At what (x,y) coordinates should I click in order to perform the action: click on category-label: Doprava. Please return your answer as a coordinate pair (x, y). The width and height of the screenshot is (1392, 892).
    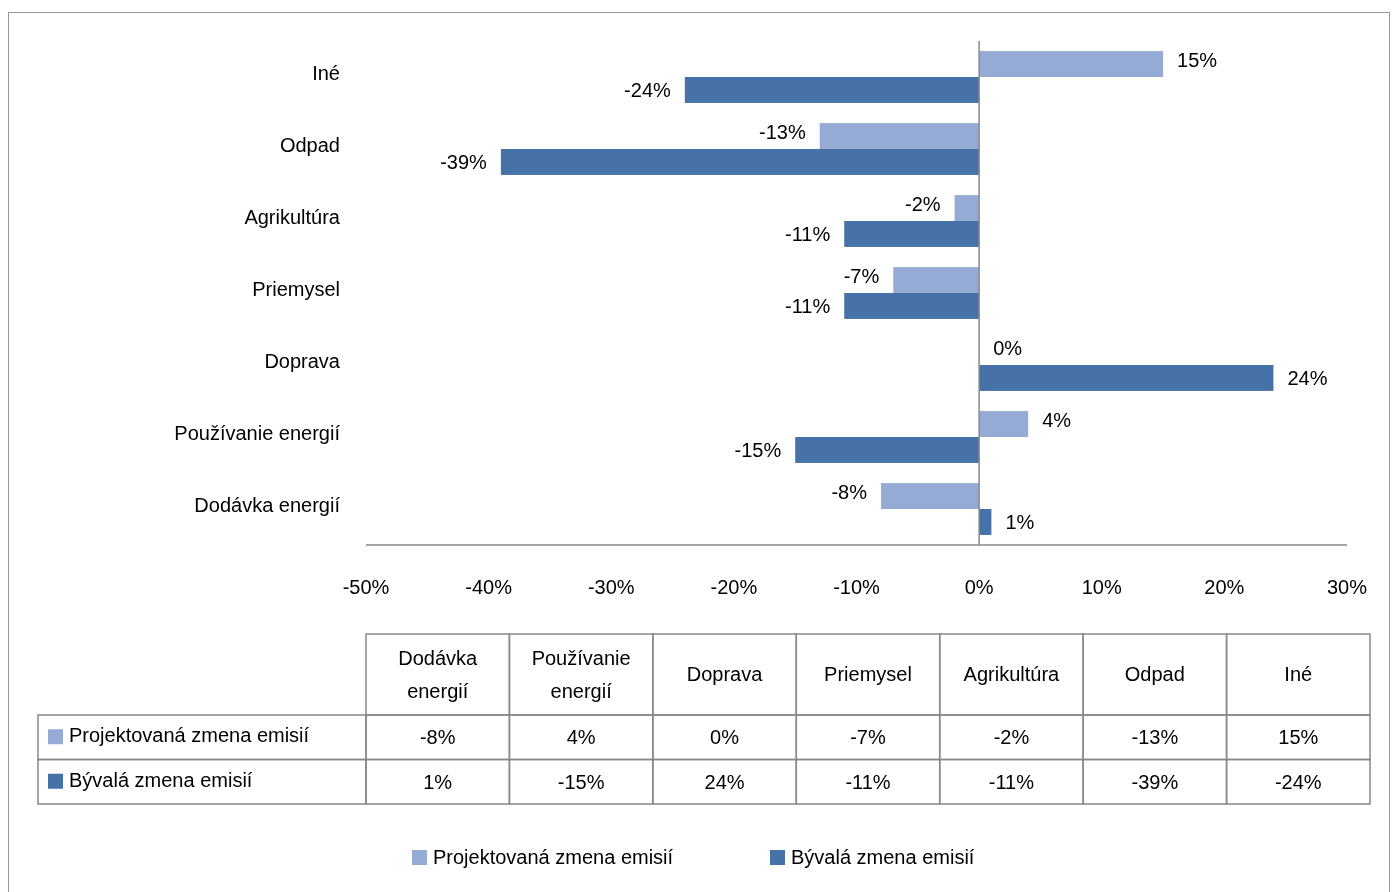
    Looking at the image, I should click on (724, 674).